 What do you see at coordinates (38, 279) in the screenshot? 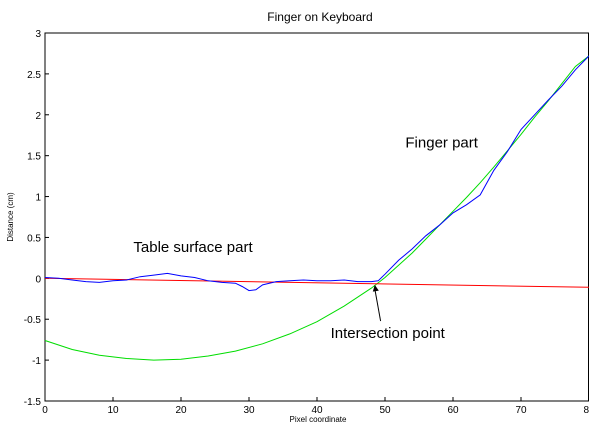
I see `y-tick-label: 0` at bounding box center [38, 279].